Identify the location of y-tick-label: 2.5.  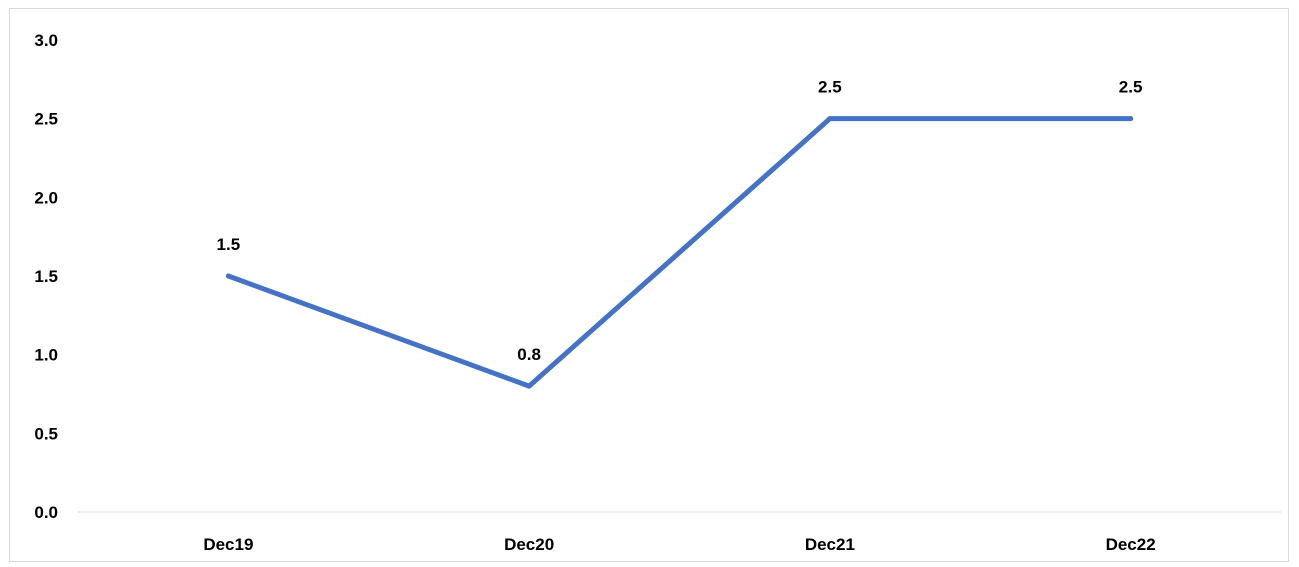
(46, 119).